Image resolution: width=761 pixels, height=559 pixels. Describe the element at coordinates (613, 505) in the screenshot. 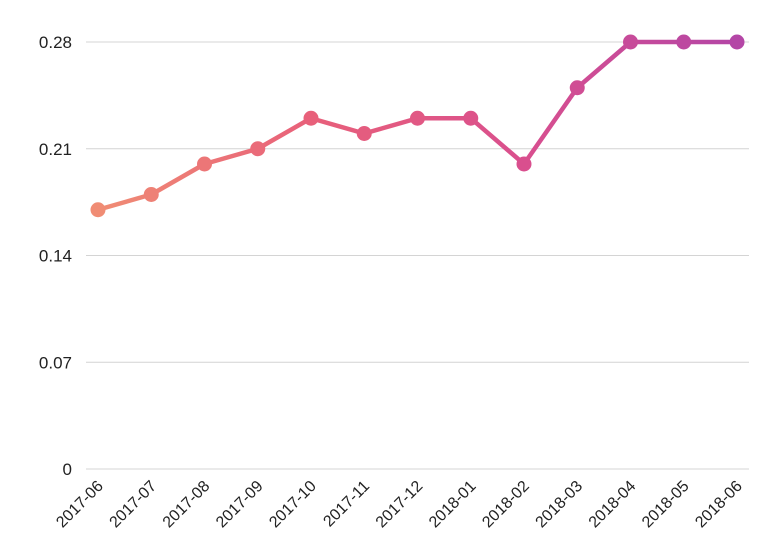

I see `x-tick-label: 2018-04` at that location.